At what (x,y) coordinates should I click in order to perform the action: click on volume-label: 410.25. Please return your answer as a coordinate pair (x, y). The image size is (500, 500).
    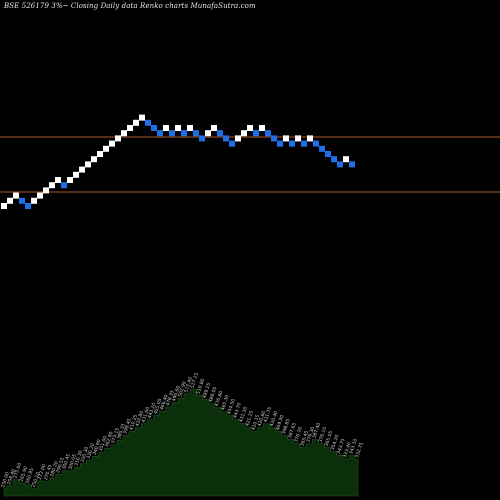
    Looking at the image, I should click on (133, 422).